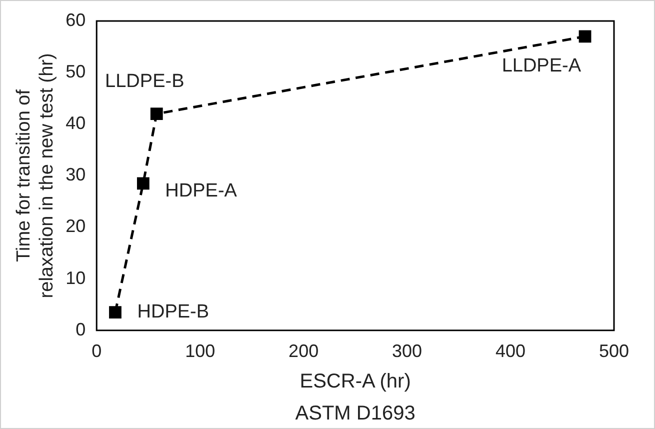 Image resolution: width=655 pixels, height=429 pixels. What do you see at coordinates (76, 278) in the screenshot?
I see `y-tick-label: 10` at bounding box center [76, 278].